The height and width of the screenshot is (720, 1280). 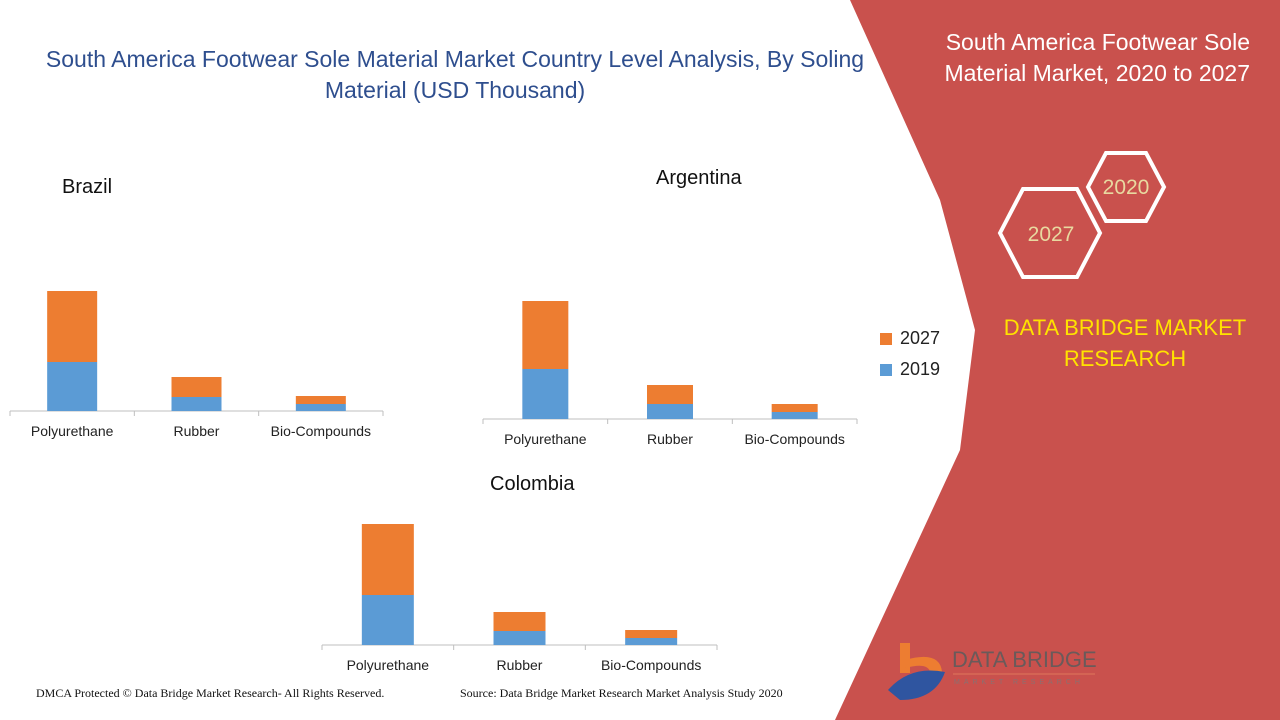 I want to click on hex-2020-label: 2020, so click(x=1126, y=187).